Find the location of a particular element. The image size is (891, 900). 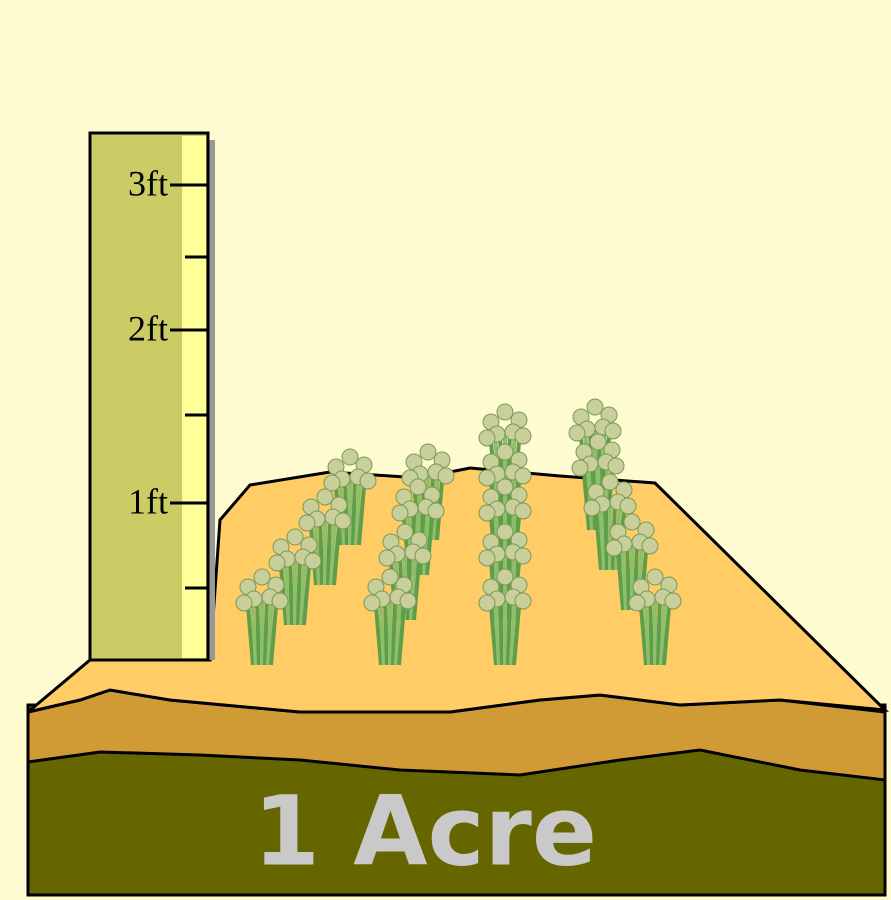

ruler-ticks is located at coordinates (189, 386).